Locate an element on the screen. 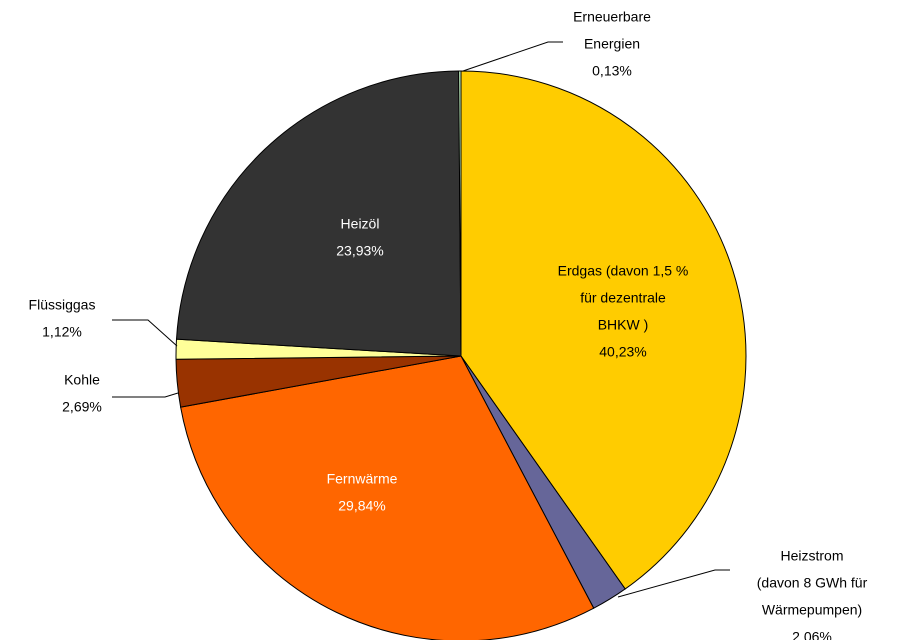  slice-label: Kohle is located at coordinates (82, 380).